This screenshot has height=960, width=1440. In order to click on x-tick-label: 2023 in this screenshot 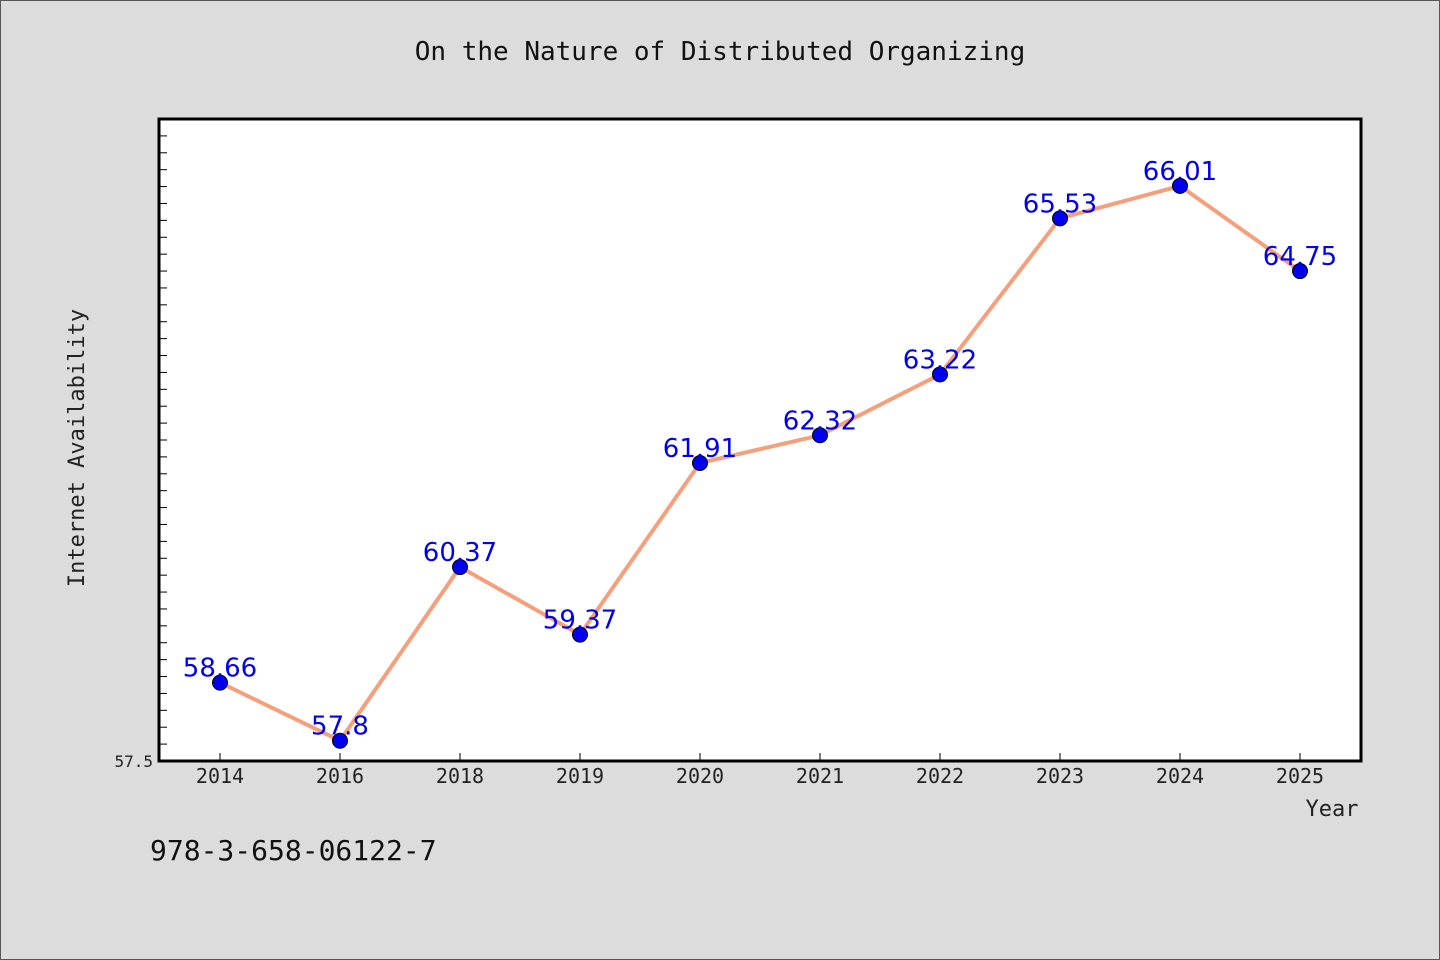, I will do `click(1060, 776)`.